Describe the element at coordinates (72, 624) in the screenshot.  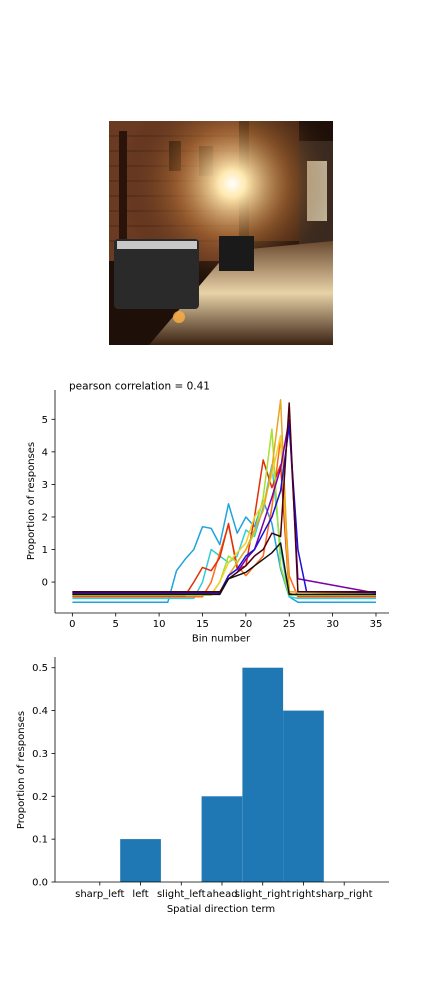
I see `x-tick-label: 0` at that location.